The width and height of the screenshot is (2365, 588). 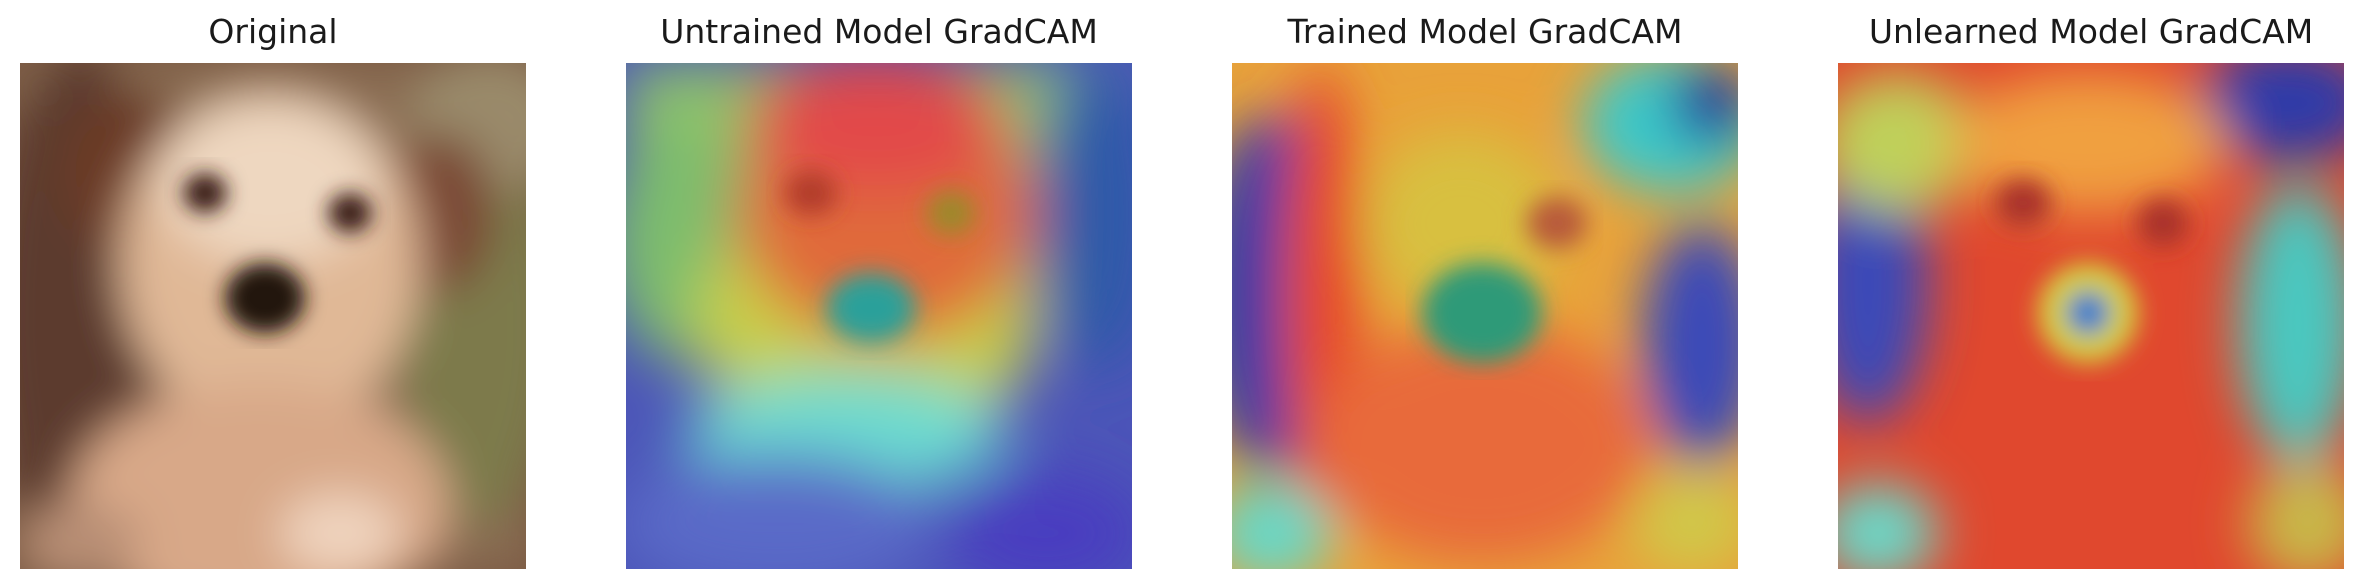 I want to click on panel-title: Trained Model GradCAM, so click(x=1485, y=31).